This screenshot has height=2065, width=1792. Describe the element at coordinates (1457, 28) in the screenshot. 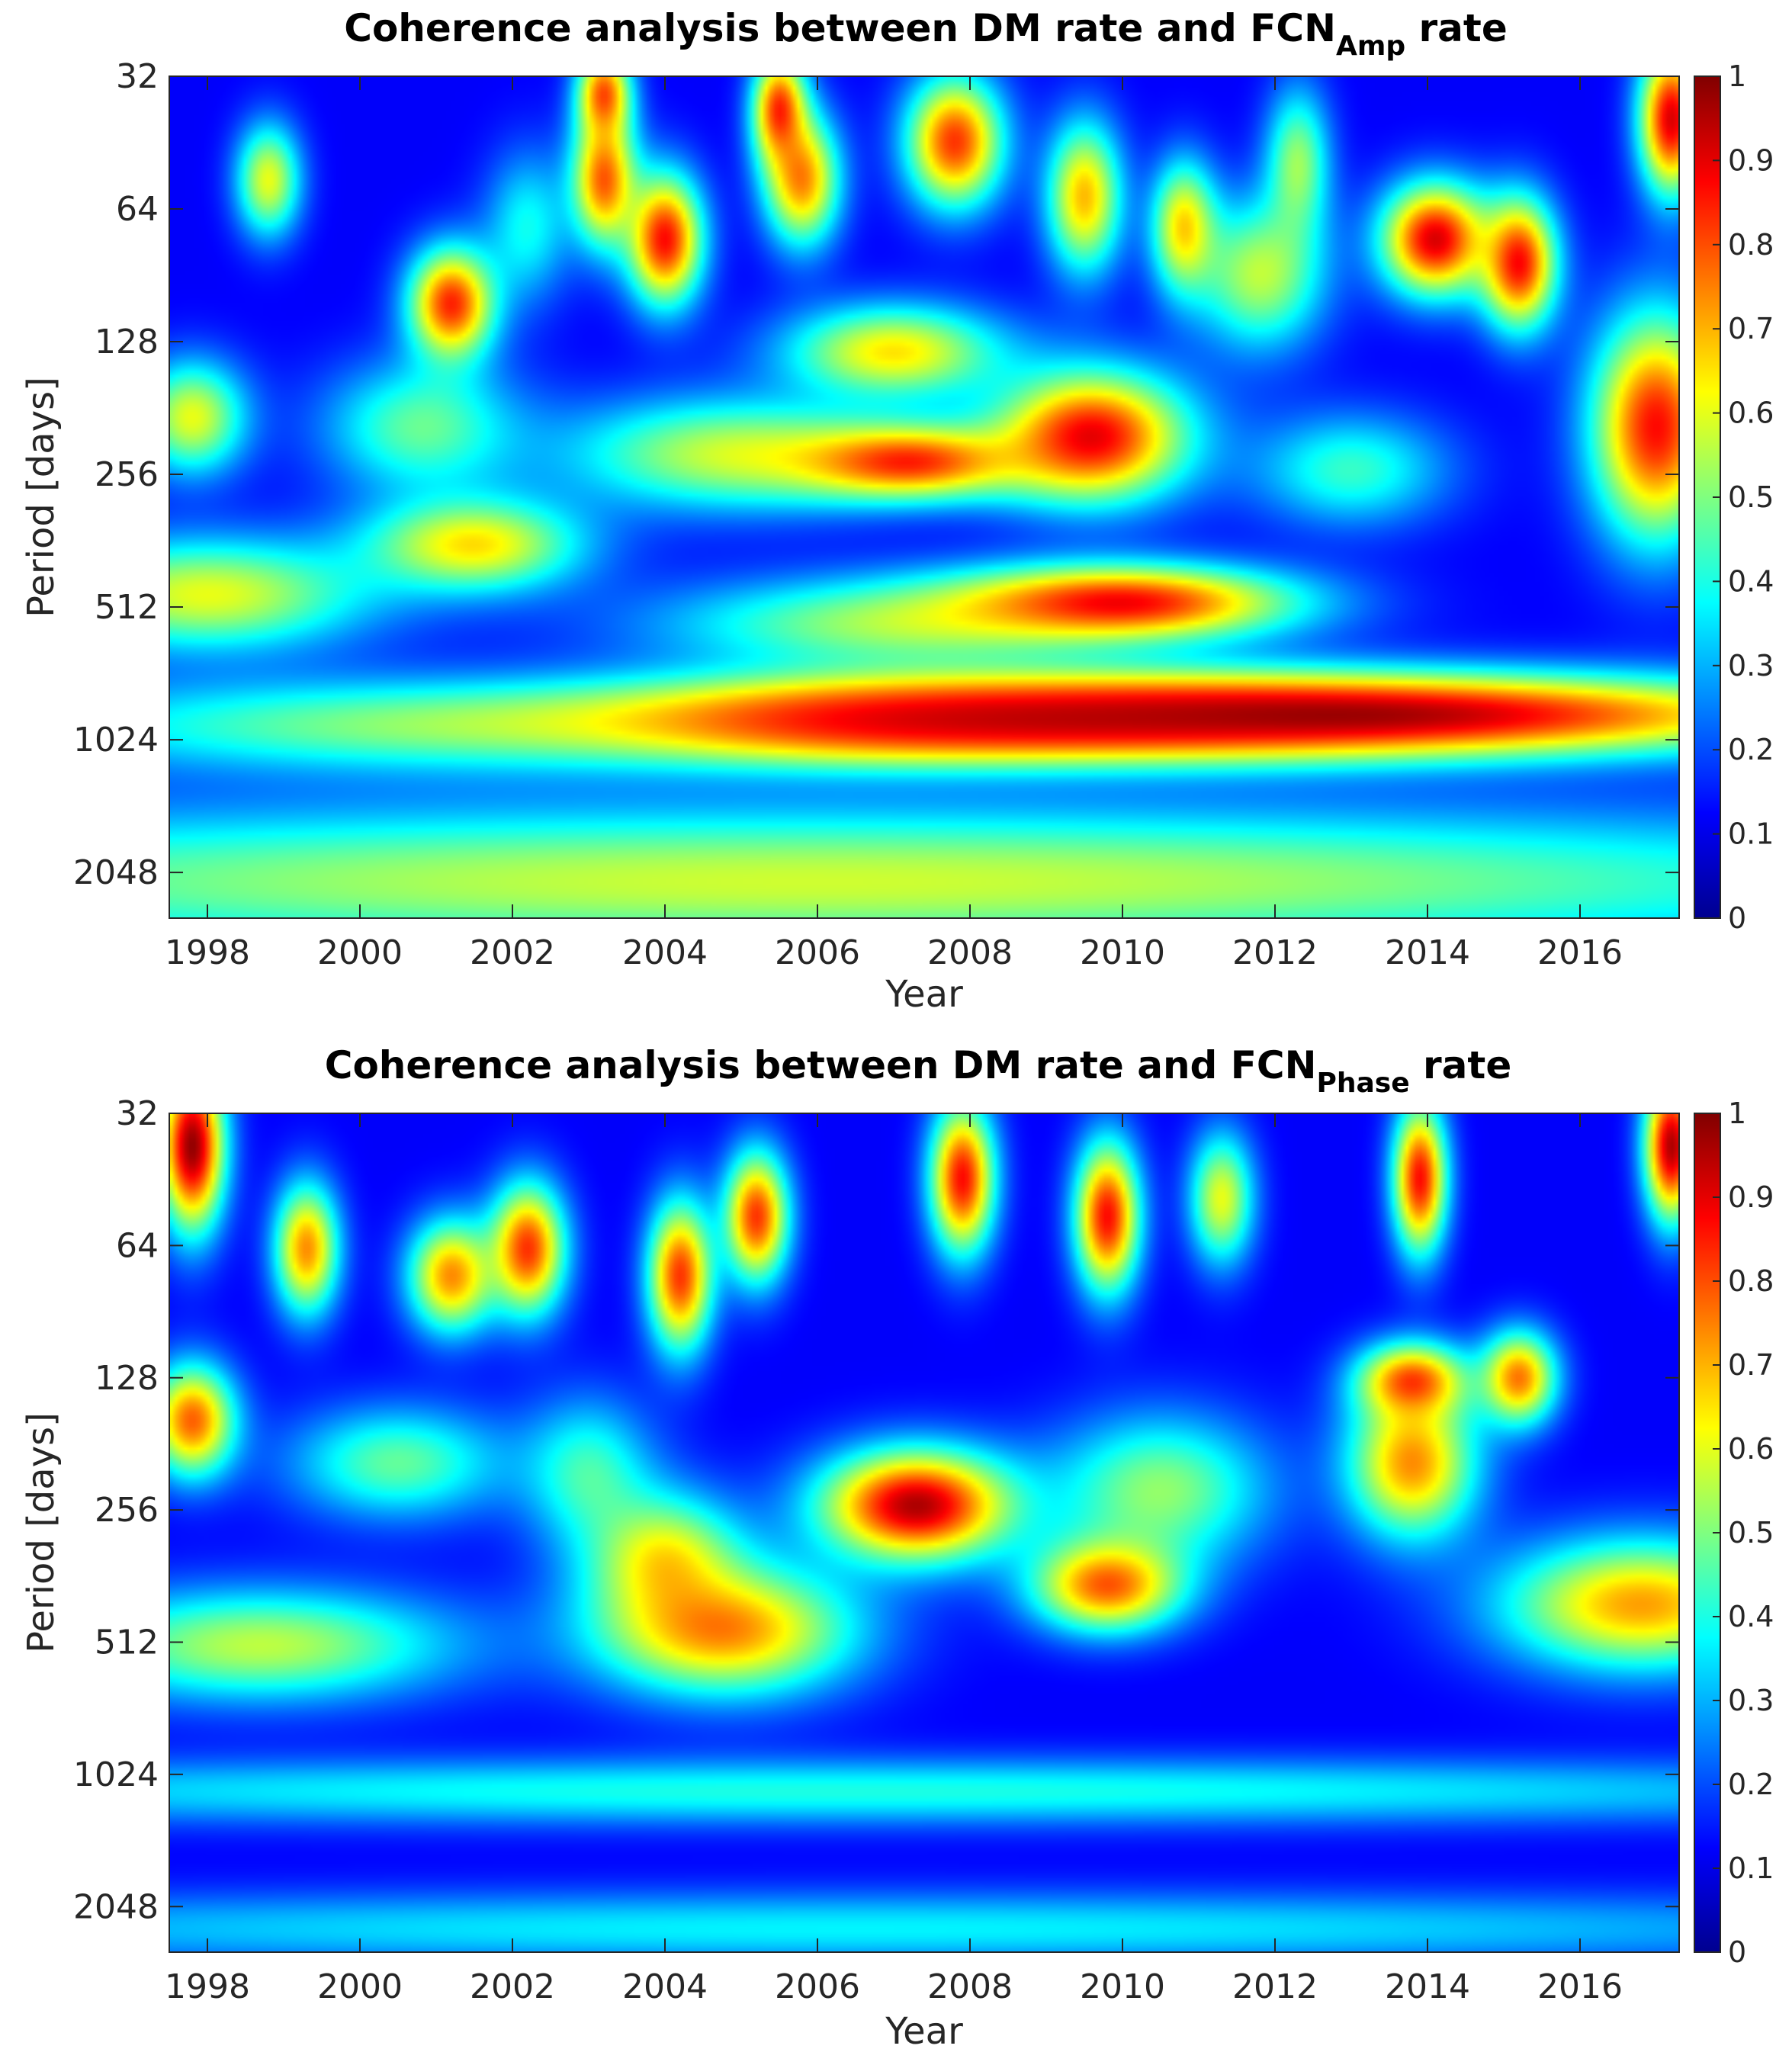

I see `title-1-suffix: rate` at that location.